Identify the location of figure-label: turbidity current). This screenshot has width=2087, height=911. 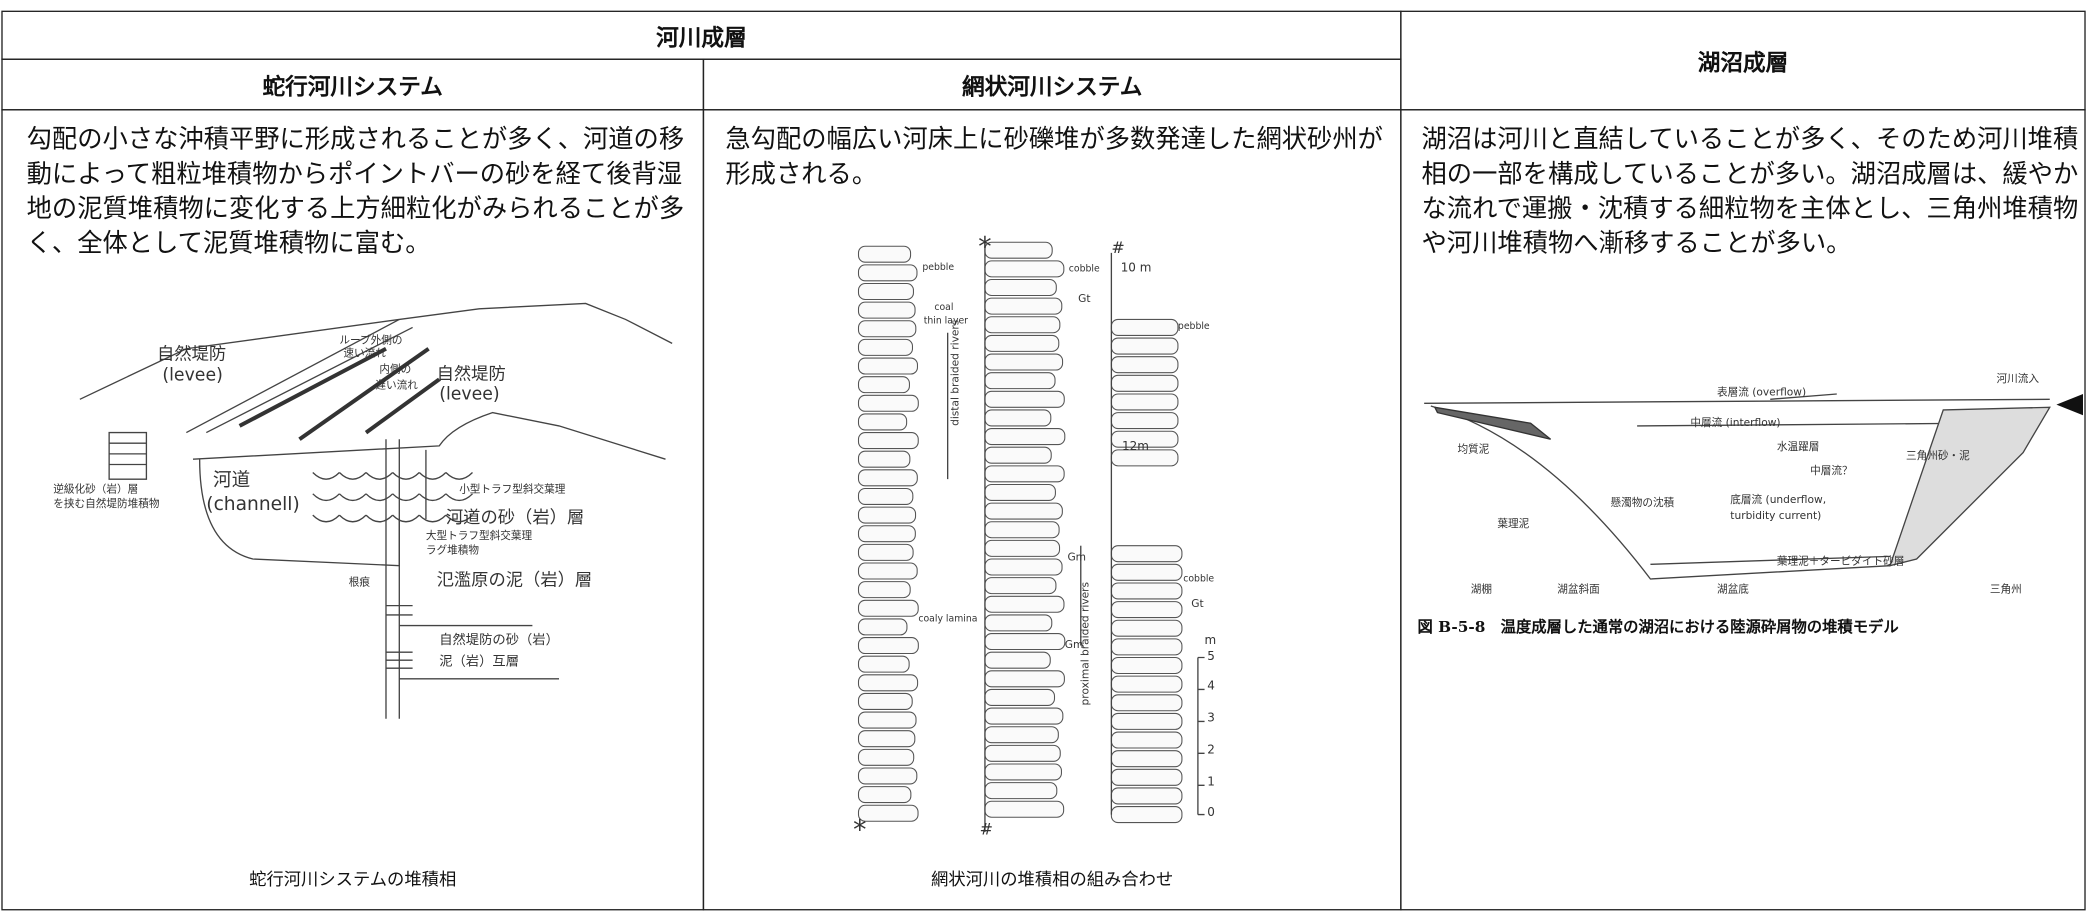
(1775, 515).